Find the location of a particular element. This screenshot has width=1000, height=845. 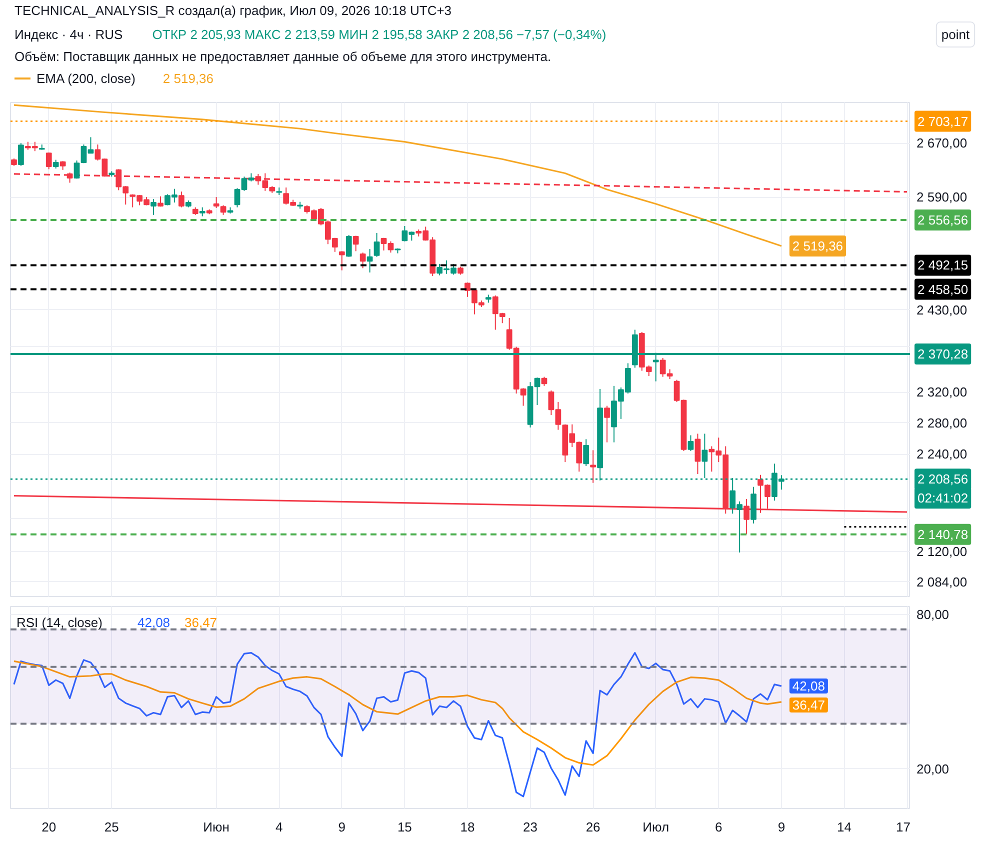

y-tick-label: 2 670,00 is located at coordinates (942, 143).